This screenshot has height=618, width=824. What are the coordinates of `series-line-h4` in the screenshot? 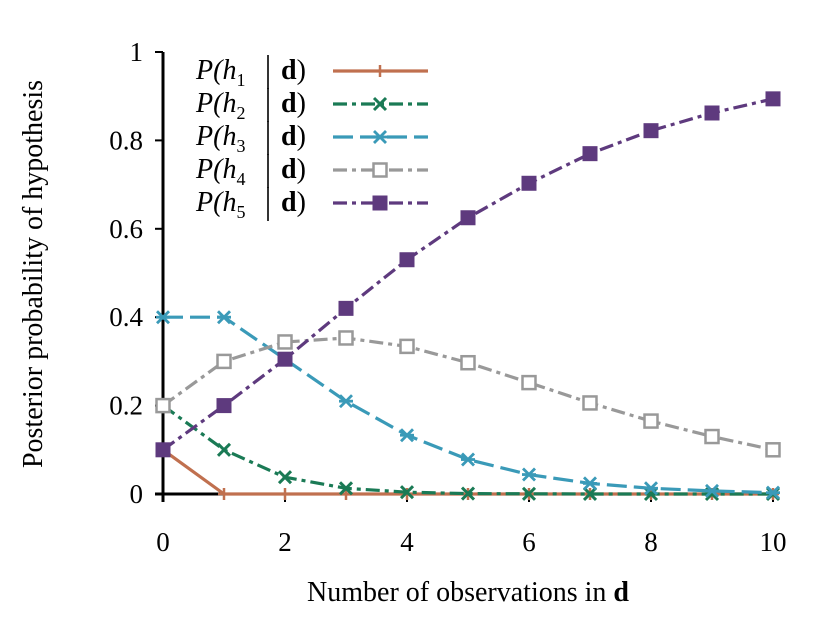 It's located at (468, 394).